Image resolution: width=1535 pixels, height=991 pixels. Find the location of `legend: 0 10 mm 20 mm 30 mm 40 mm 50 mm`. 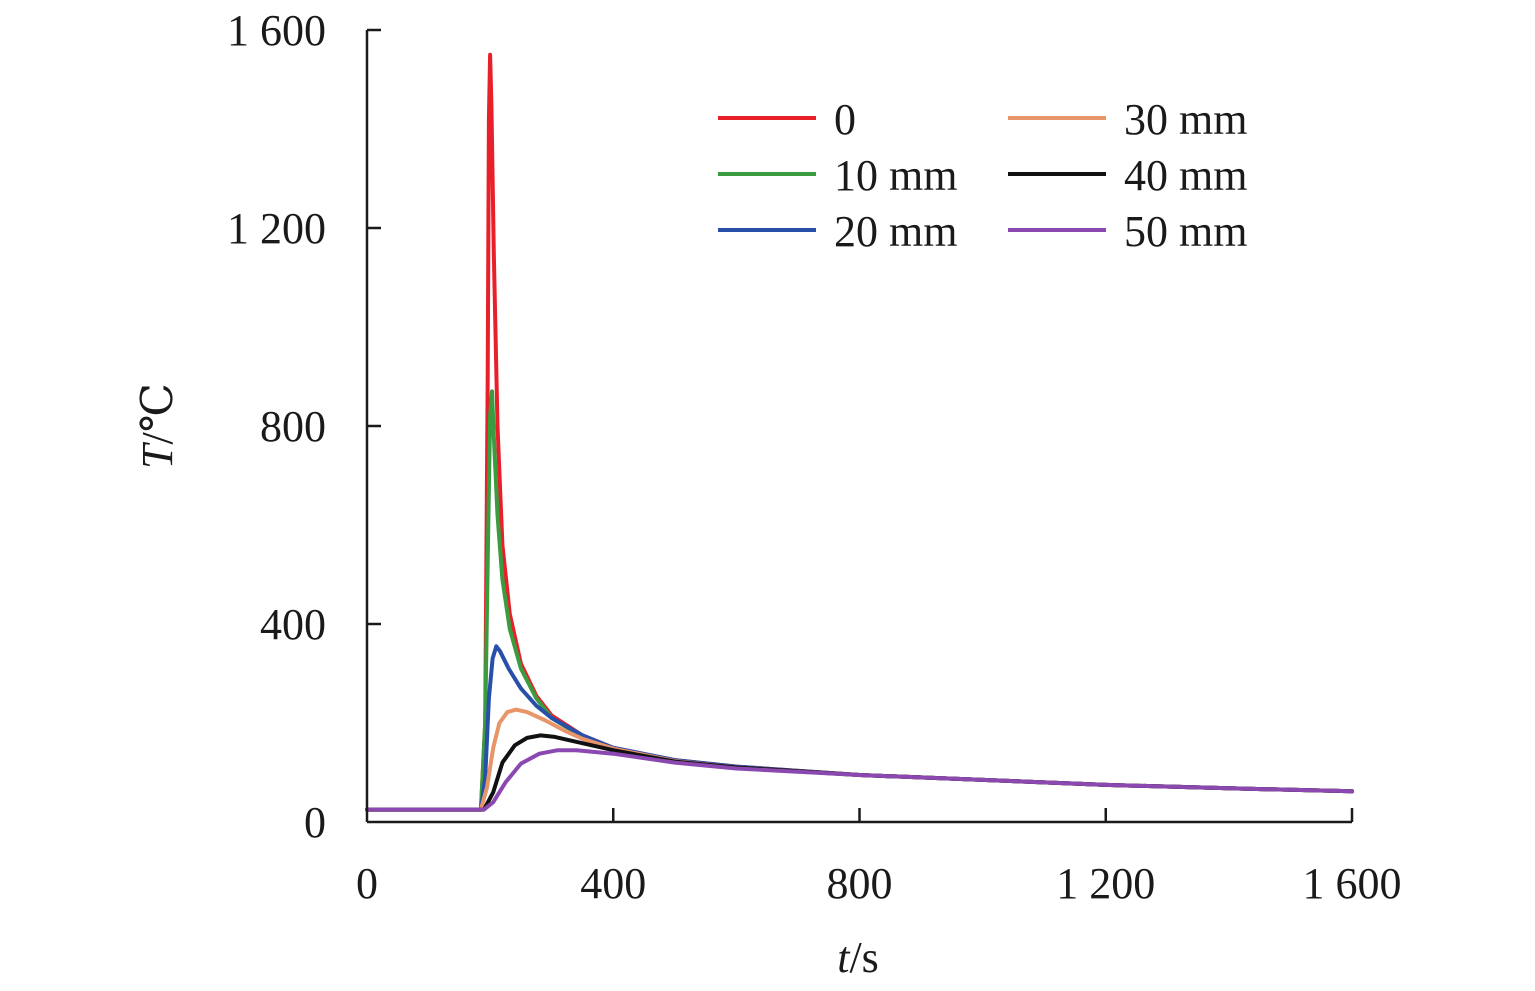

legend: 0 10 mm 20 mm 30 mm 40 mm 50 mm is located at coordinates (982, 175).